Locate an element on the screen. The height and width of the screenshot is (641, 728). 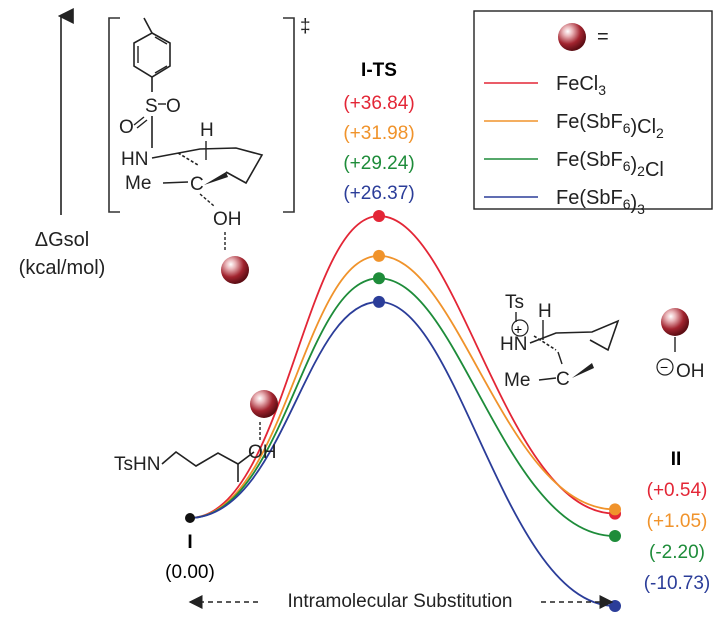
ts-hydroxyl: OH is located at coordinates (227, 219).